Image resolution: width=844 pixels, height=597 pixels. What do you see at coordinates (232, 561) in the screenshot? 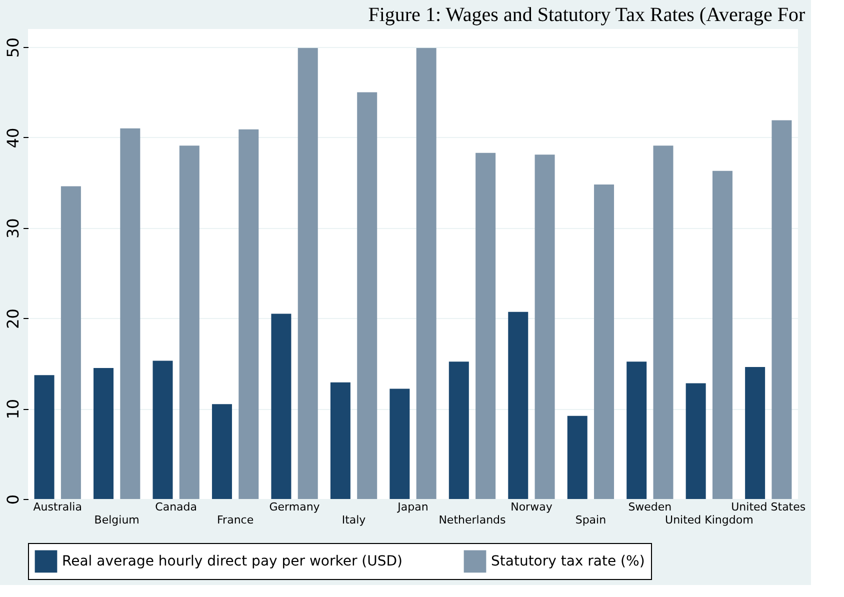
I see `legend-label: Real average hourly direct pay per worker (USD)` at bounding box center [232, 561].